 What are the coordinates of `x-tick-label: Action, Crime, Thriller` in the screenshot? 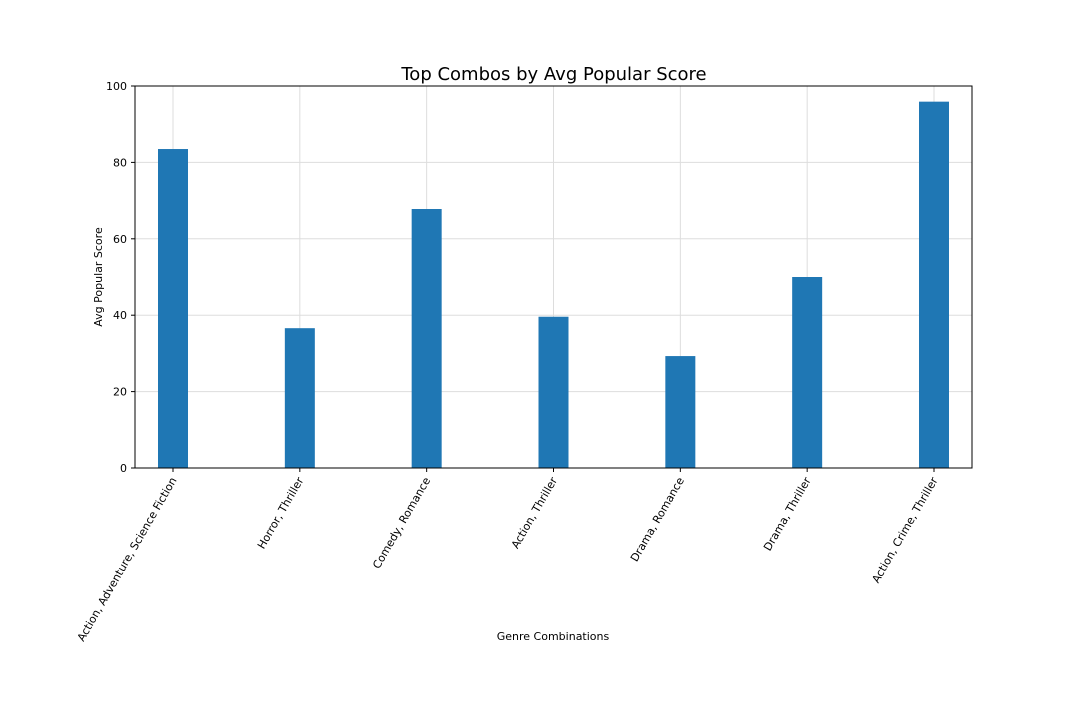 It's located at (904, 530).